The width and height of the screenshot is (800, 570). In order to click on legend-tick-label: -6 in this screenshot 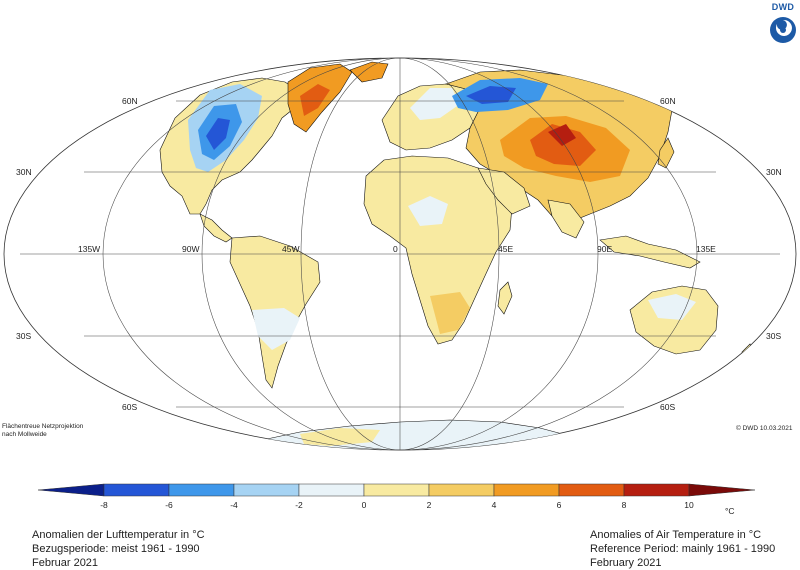, I will do `click(169, 505)`.